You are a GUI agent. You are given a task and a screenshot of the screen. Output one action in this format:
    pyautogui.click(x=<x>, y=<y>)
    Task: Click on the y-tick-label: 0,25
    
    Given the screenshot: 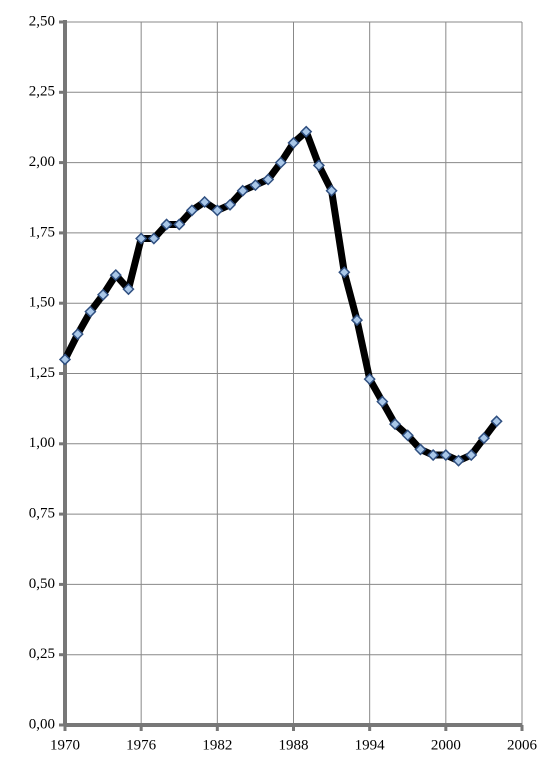 What is the action you would take?
    pyautogui.click(x=42, y=654)
    